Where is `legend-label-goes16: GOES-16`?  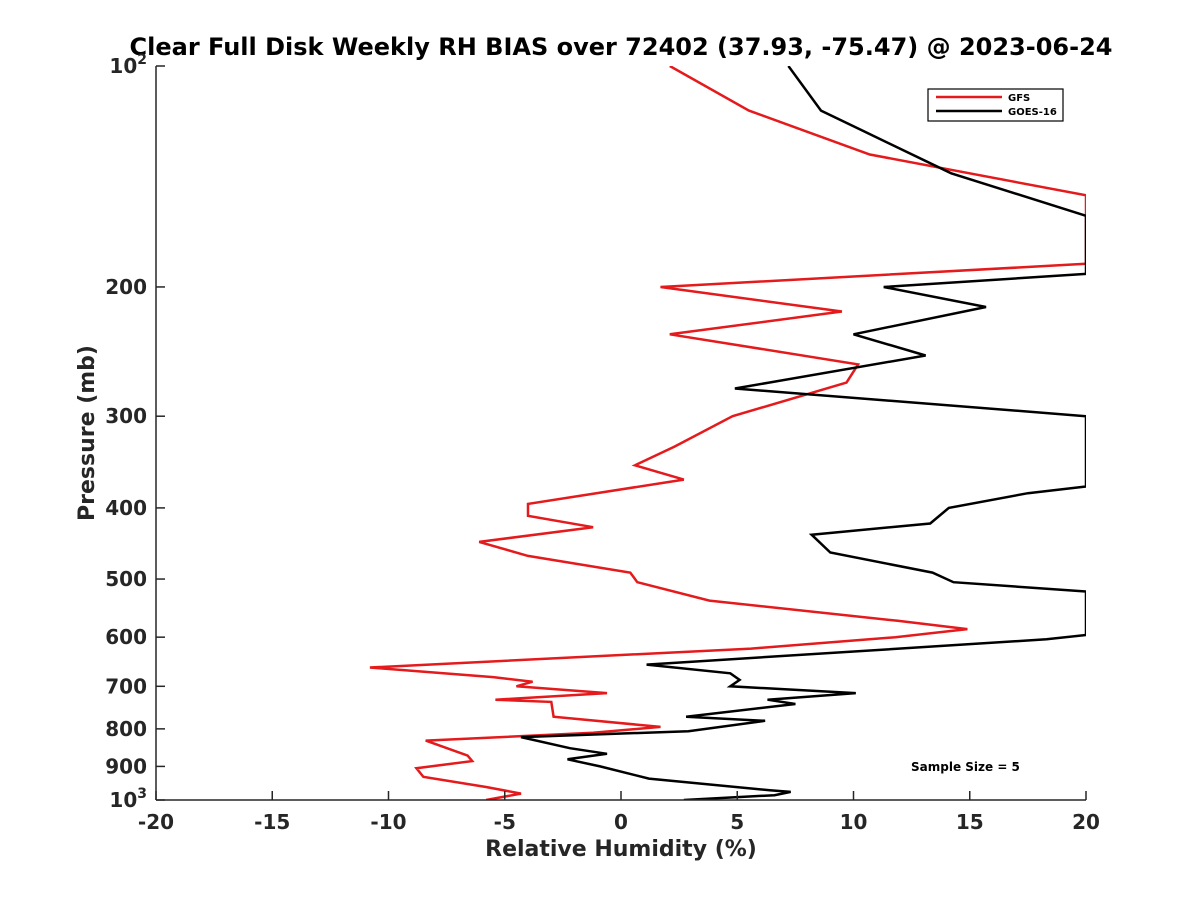
legend-label-goes16: GOES-16 is located at coordinates (1032, 112).